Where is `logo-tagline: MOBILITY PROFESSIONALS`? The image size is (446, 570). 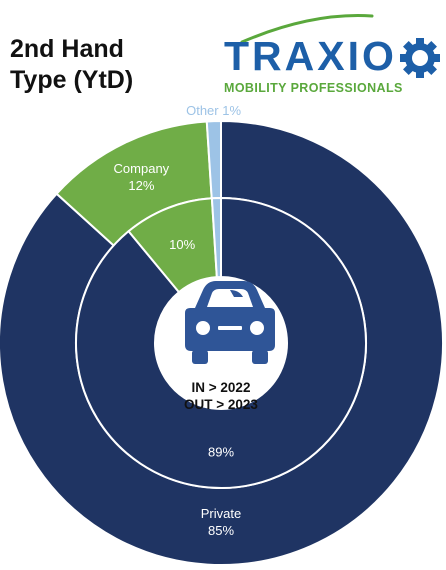 logo-tagline: MOBILITY PROFESSIONALS is located at coordinates (313, 88).